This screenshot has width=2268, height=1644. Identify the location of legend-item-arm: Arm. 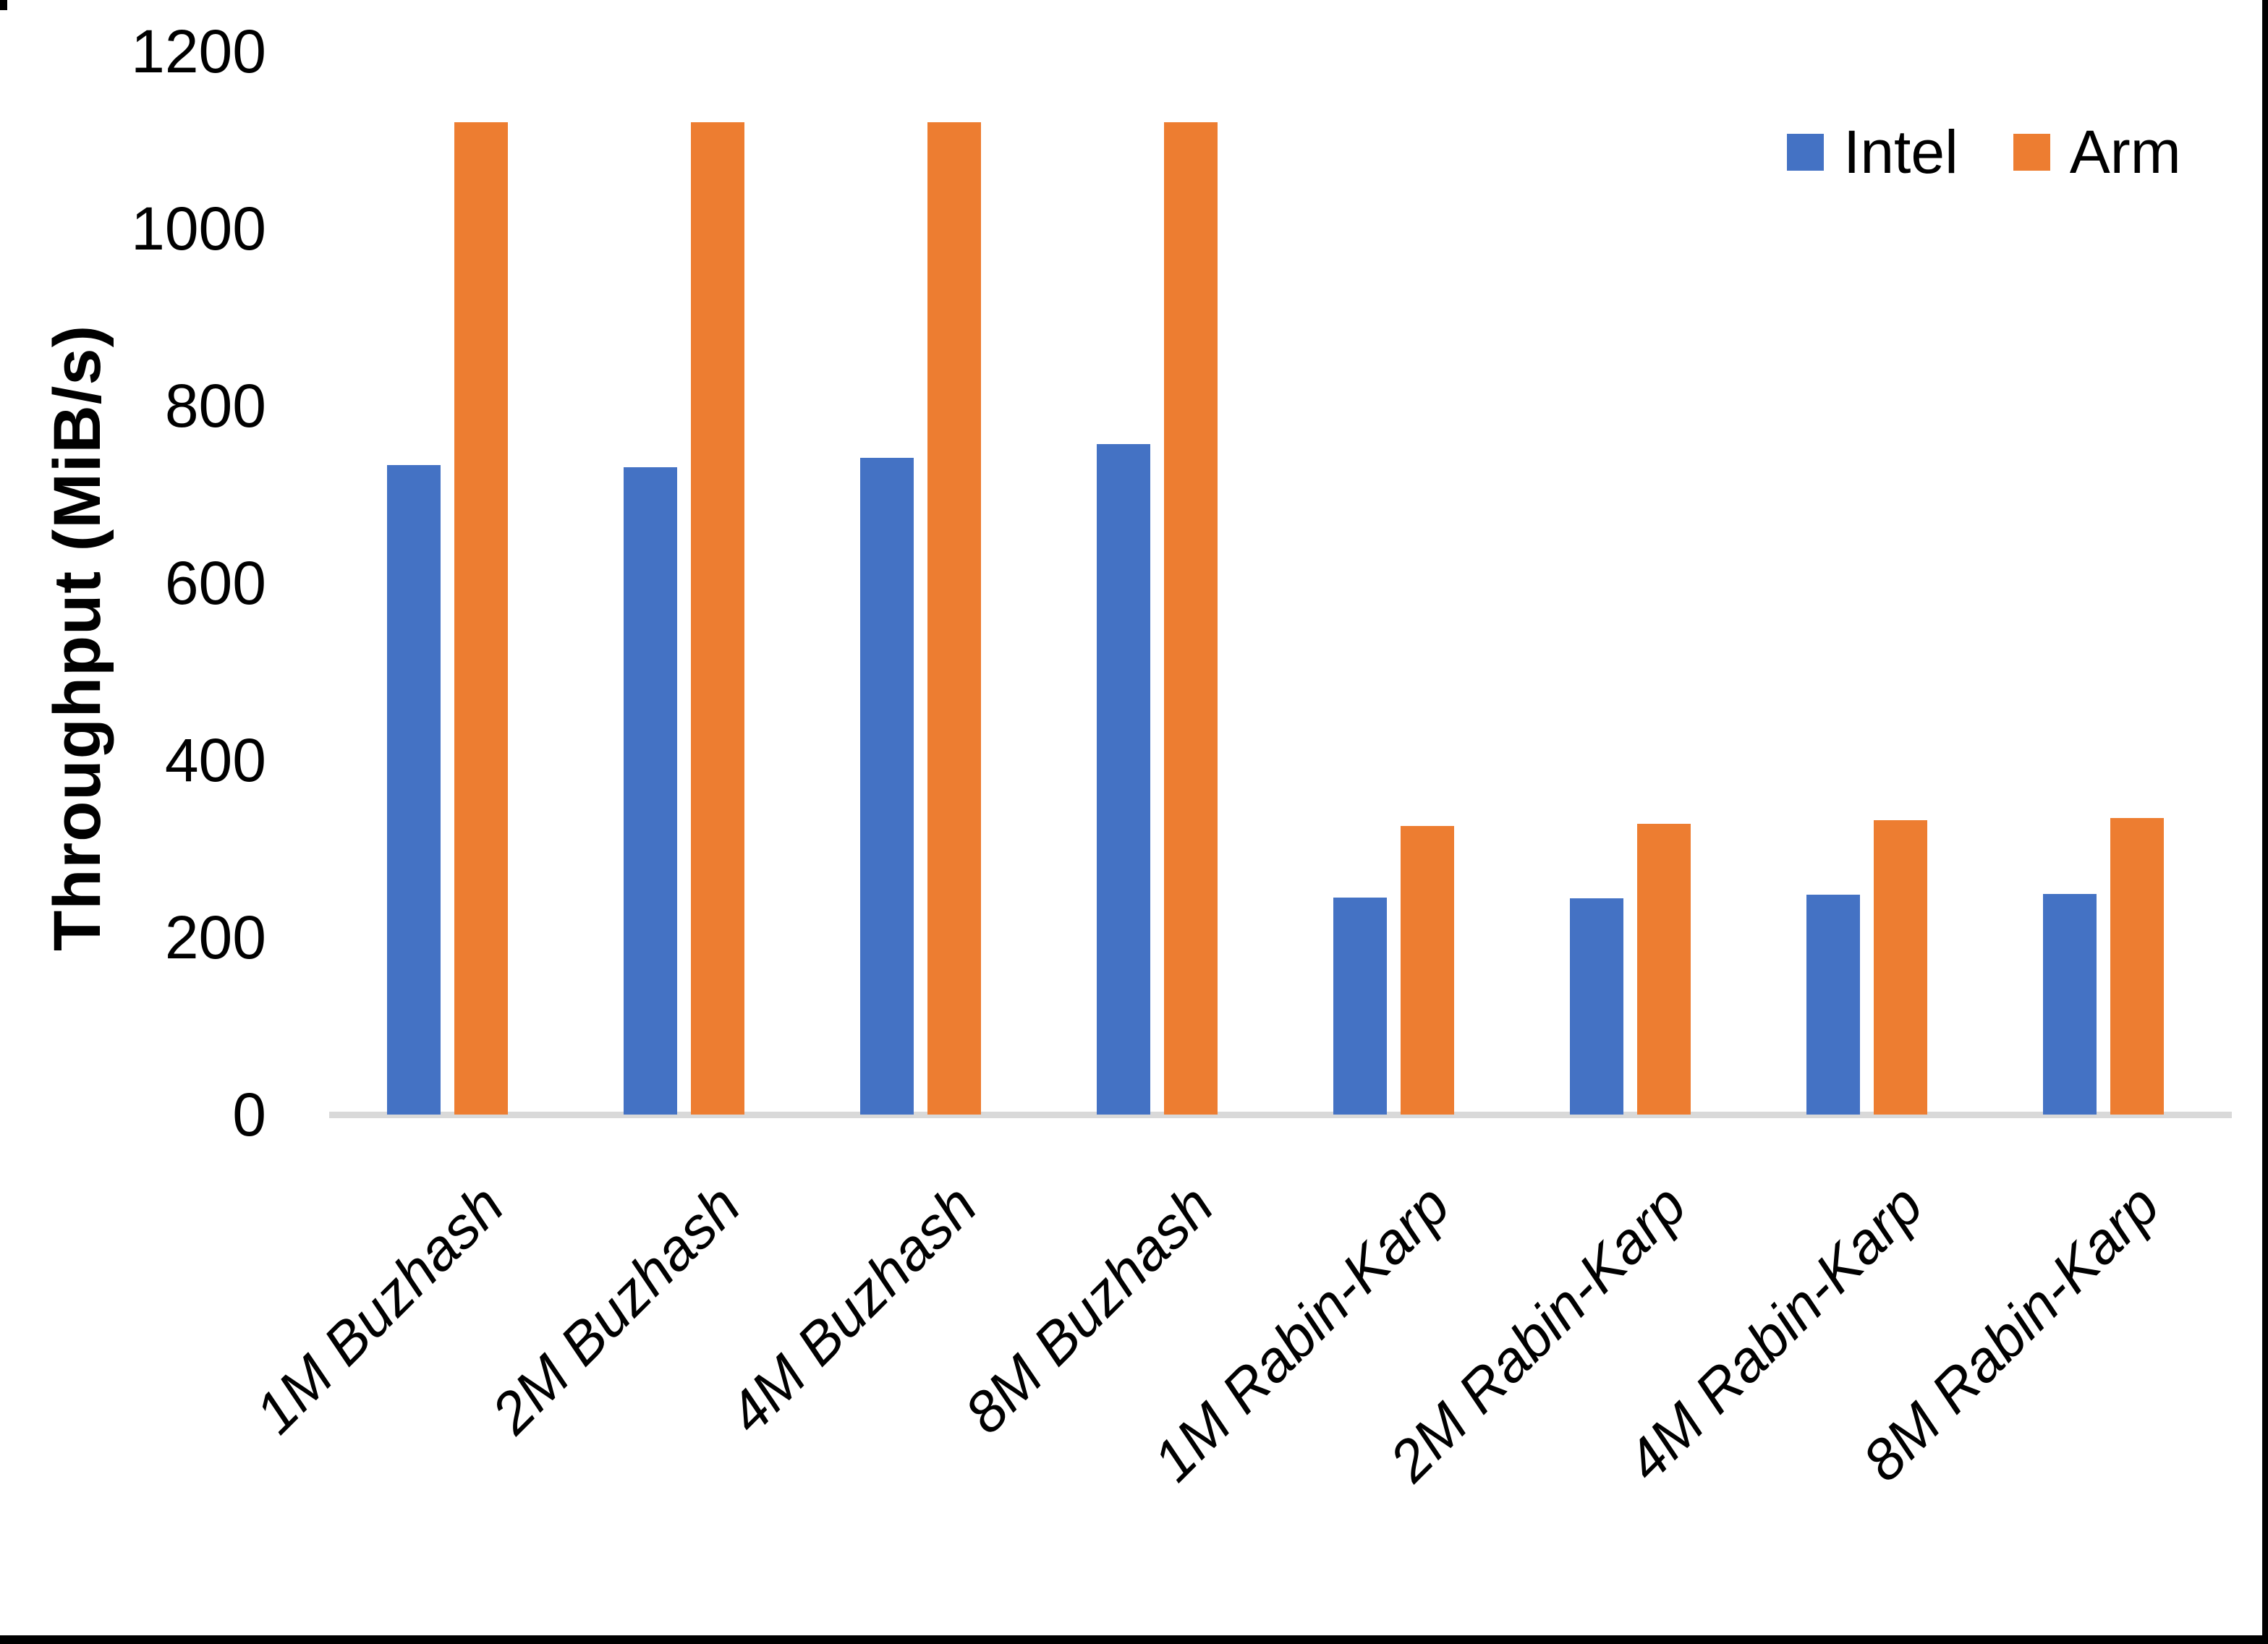
(2097, 152).